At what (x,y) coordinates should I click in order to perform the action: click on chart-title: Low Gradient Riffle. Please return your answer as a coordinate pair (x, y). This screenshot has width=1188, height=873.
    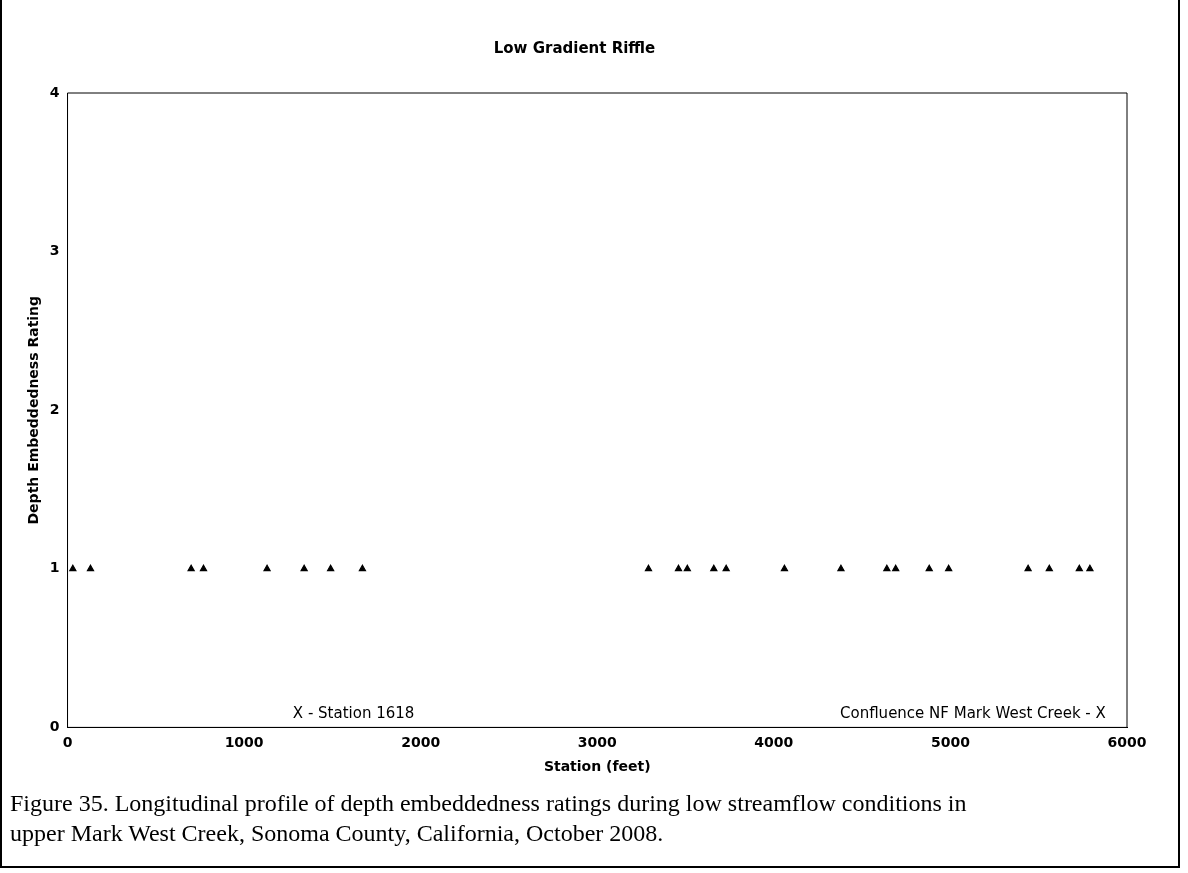
    Looking at the image, I should click on (574, 47).